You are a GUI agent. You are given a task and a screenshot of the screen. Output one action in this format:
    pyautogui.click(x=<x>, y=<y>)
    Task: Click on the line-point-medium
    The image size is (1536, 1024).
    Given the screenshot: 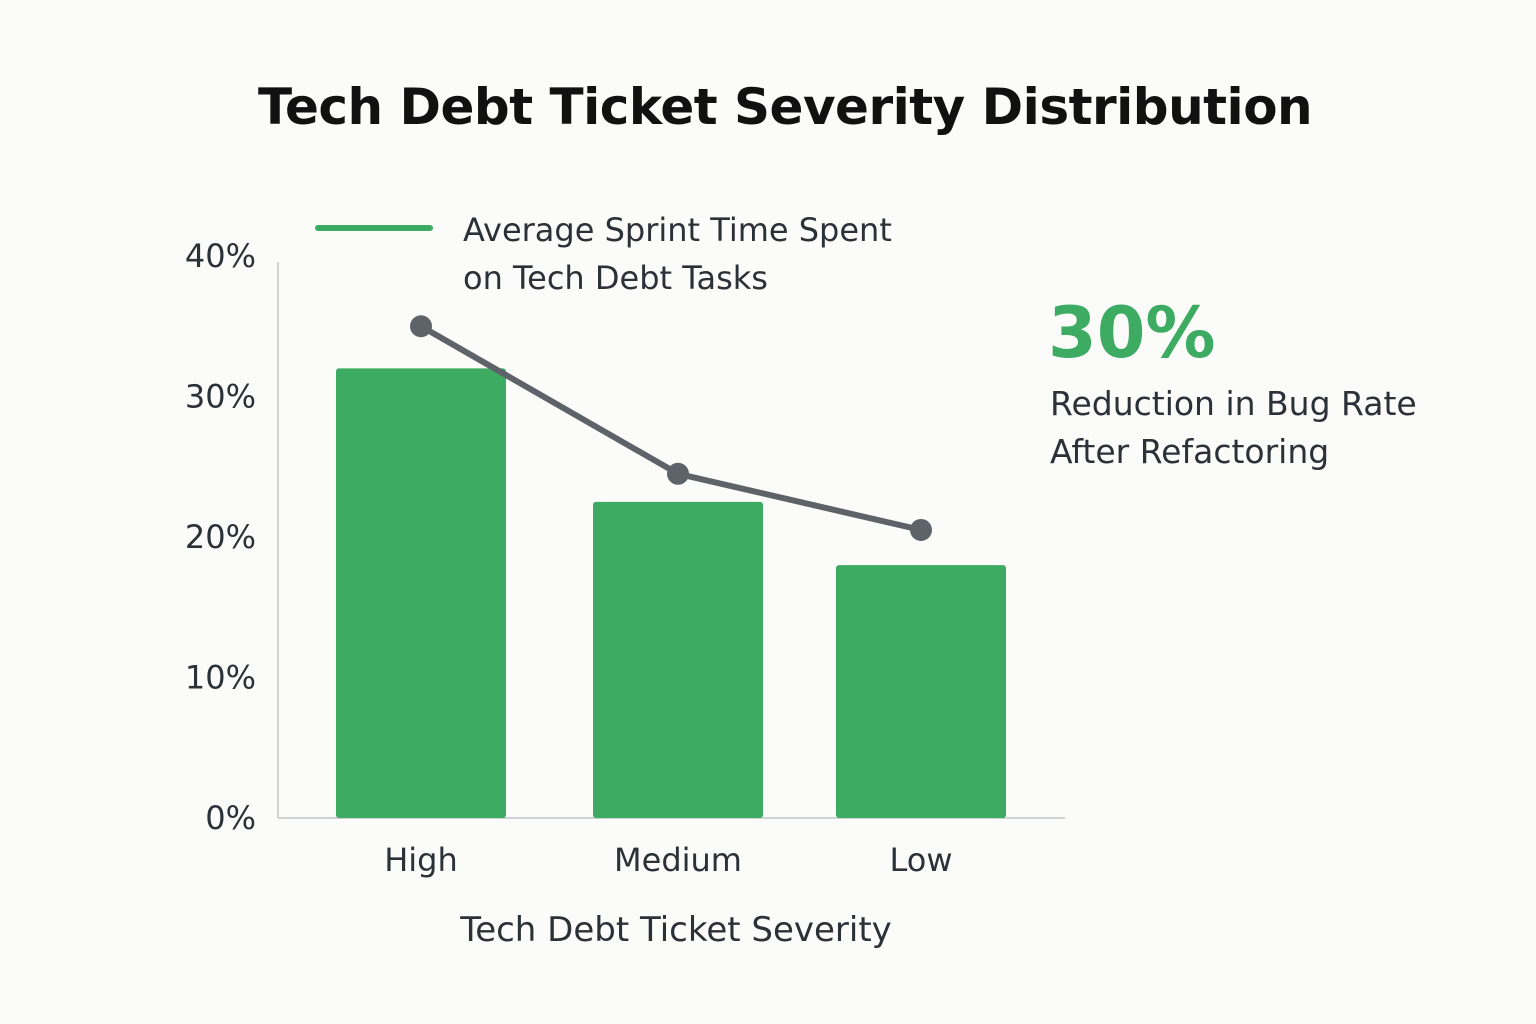 What is the action you would take?
    pyautogui.click(x=678, y=473)
    